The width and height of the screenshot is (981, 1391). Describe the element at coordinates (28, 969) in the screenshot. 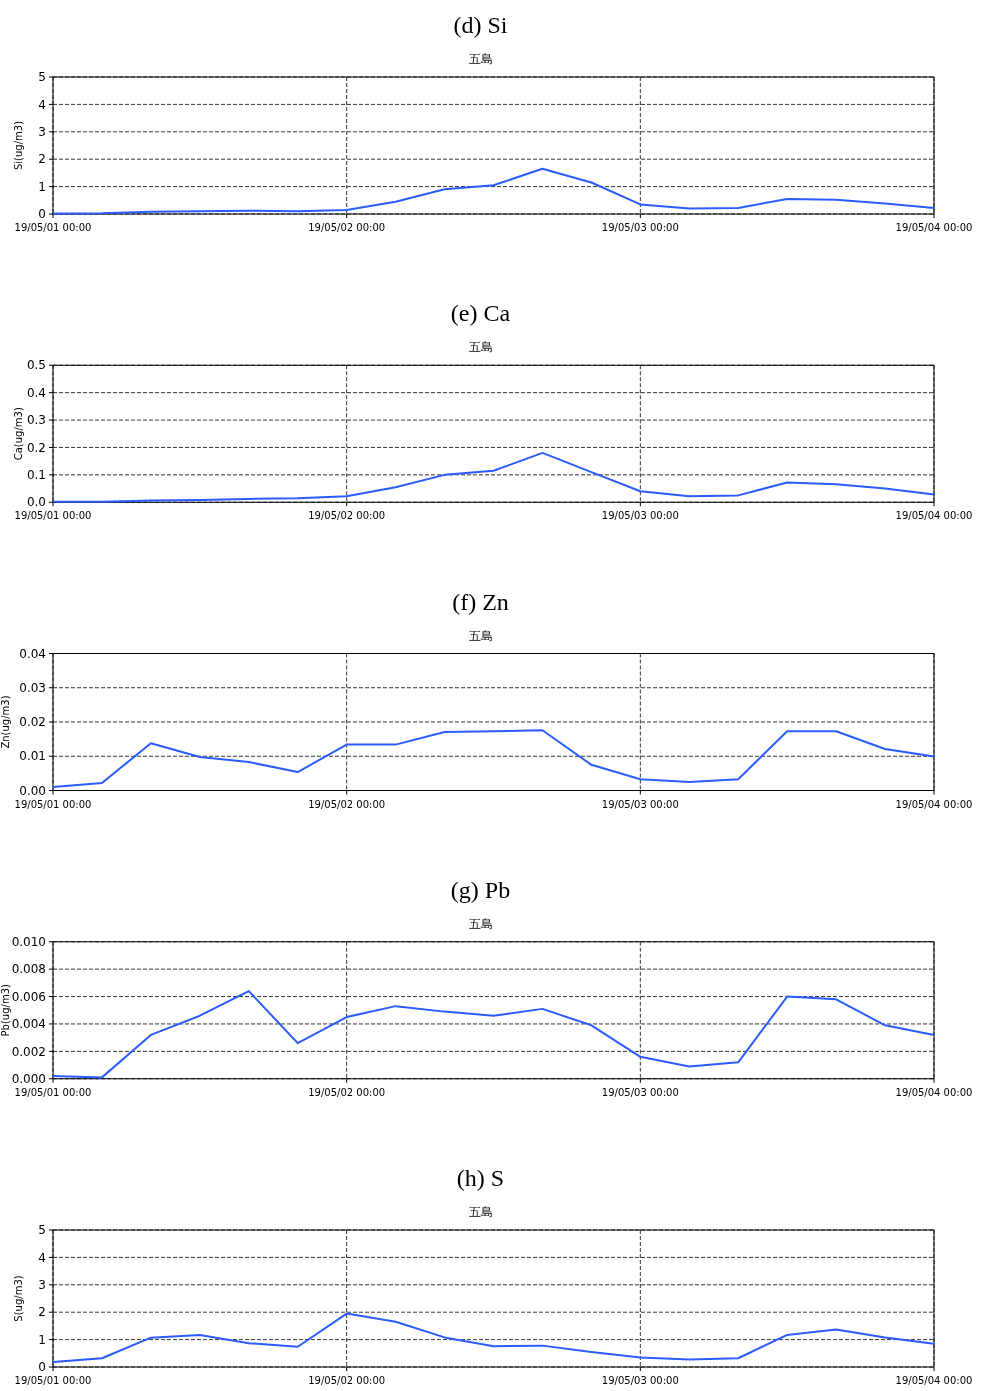

I see `y-tick-label: 0.008` at that location.